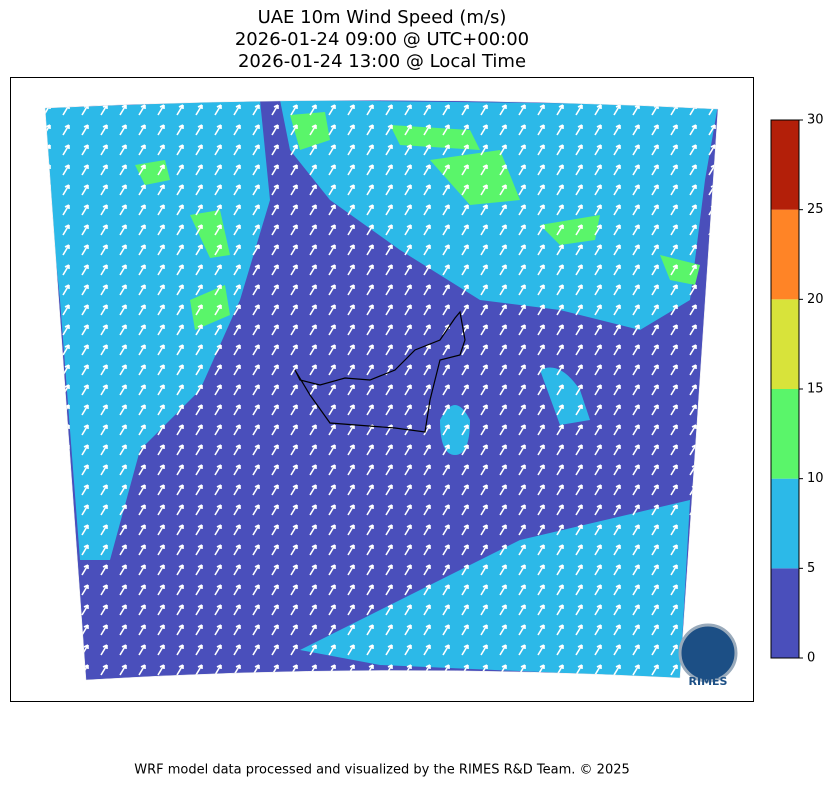 The image size is (835, 792). I want to click on colorbar-tick-label: 30, so click(815, 120).